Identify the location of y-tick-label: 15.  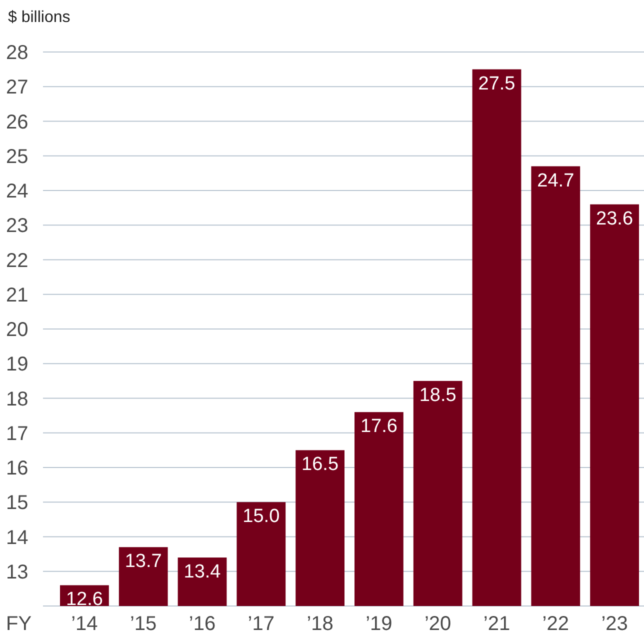
(17, 503).